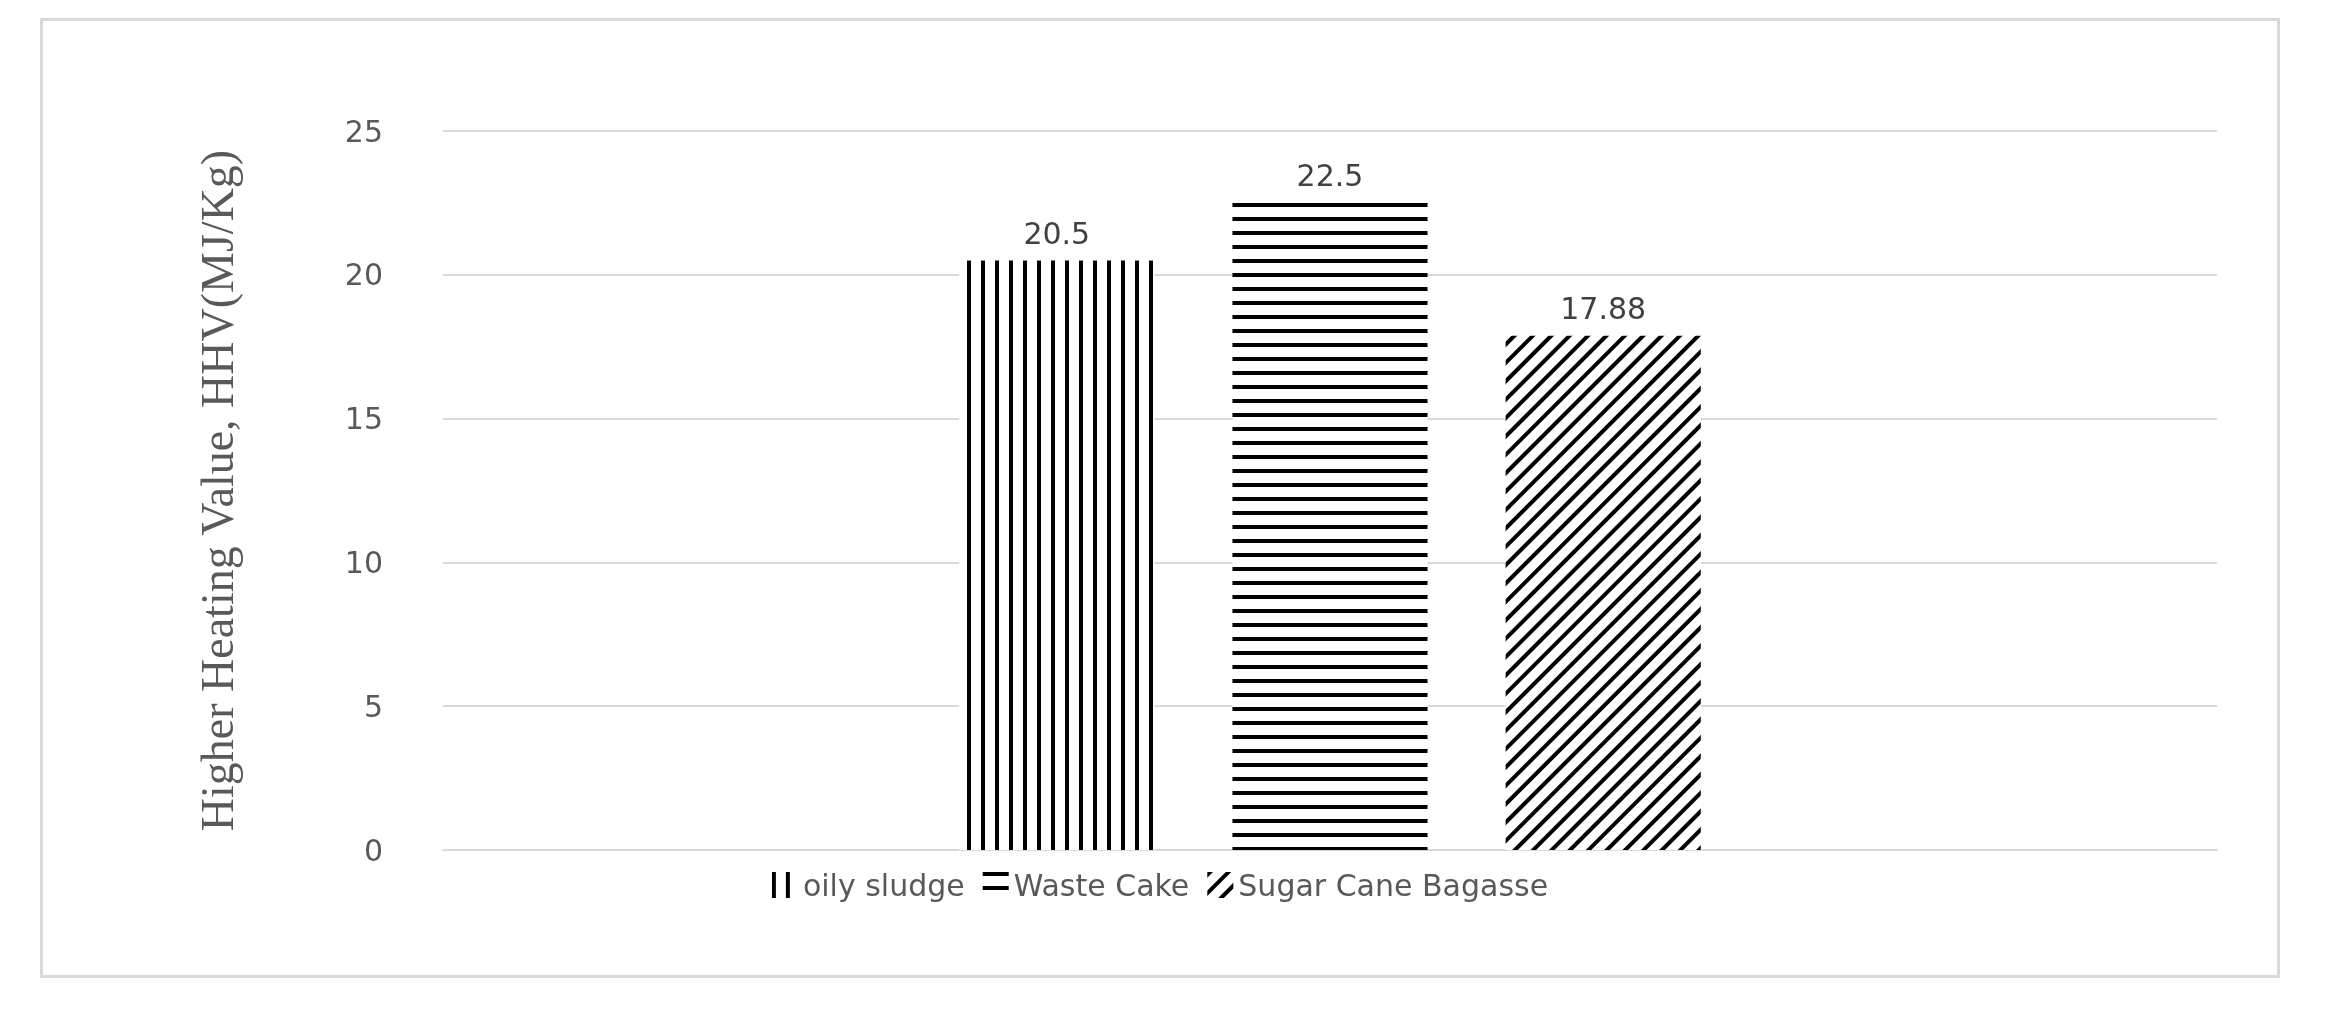 This screenshot has height=1015, width=2341. I want to click on legend-label: Waste Cake, so click(1101, 885).